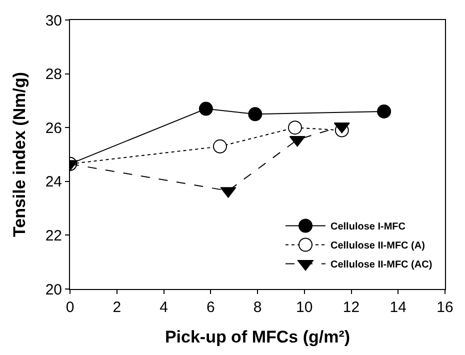 The width and height of the screenshot is (465, 355). What do you see at coordinates (53, 182) in the screenshot?
I see `y-tick-label: 24` at bounding box center [53, 182].